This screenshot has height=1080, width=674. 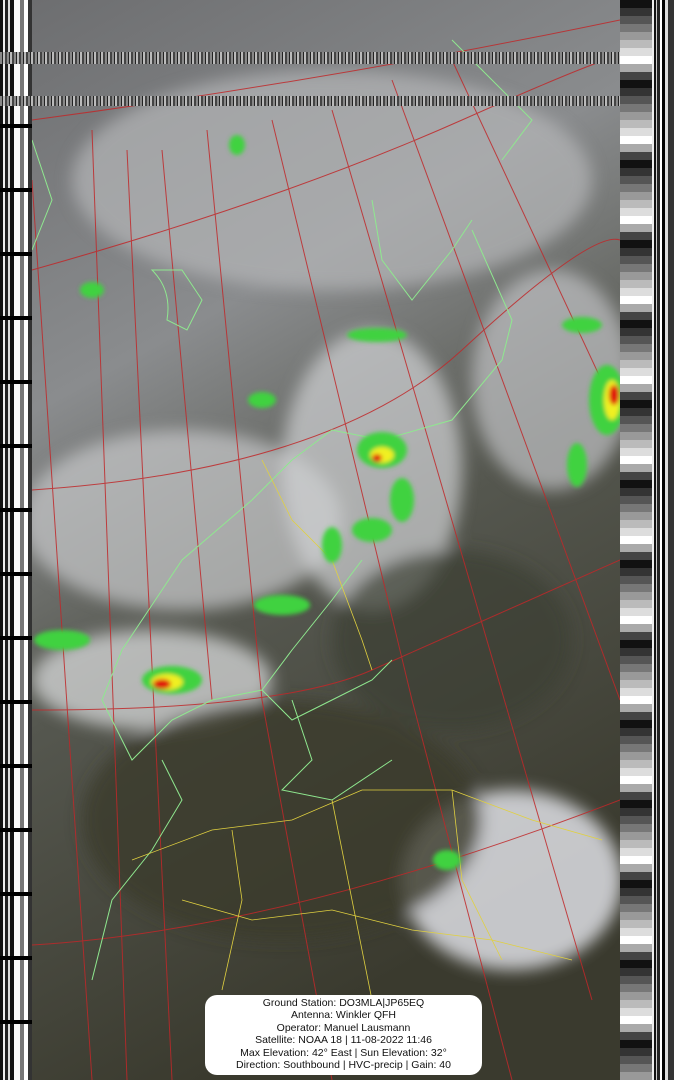 I want to click on ground-station-text: Ground Station: DO3MLA|JP65EQ, so click(x=343, y=1003).